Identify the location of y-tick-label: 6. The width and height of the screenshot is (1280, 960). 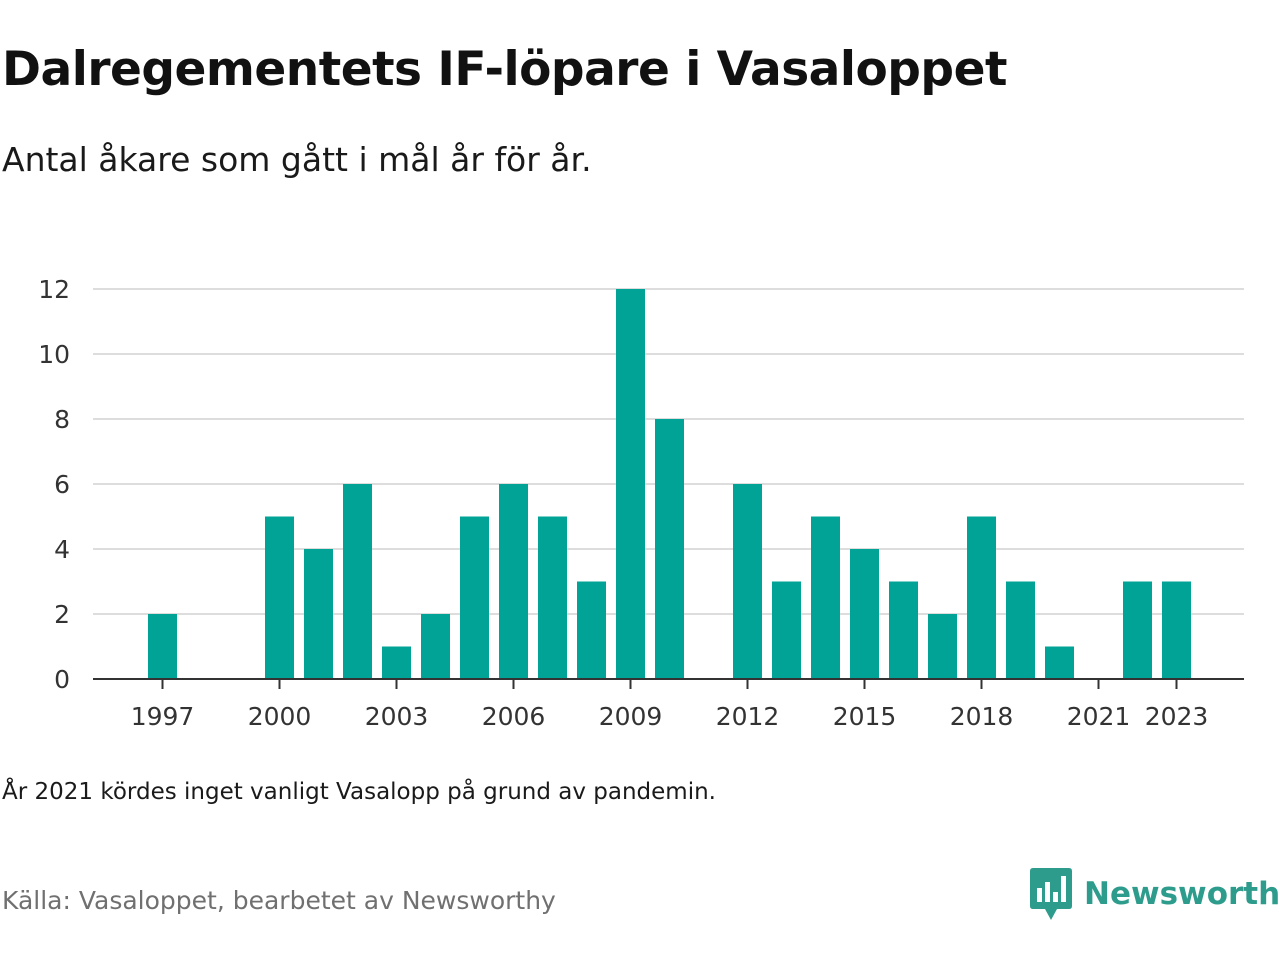
(62, 484).